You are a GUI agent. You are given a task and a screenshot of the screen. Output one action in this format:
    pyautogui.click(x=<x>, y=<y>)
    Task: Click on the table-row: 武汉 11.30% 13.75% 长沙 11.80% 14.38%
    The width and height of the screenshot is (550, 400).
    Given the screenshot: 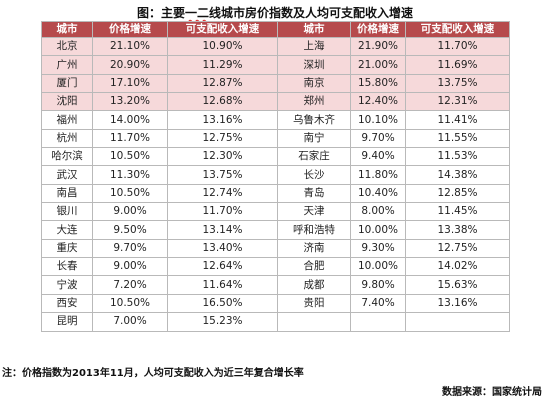 What is the action you would take?
    pyautogui.click(x=275, y=175)
    